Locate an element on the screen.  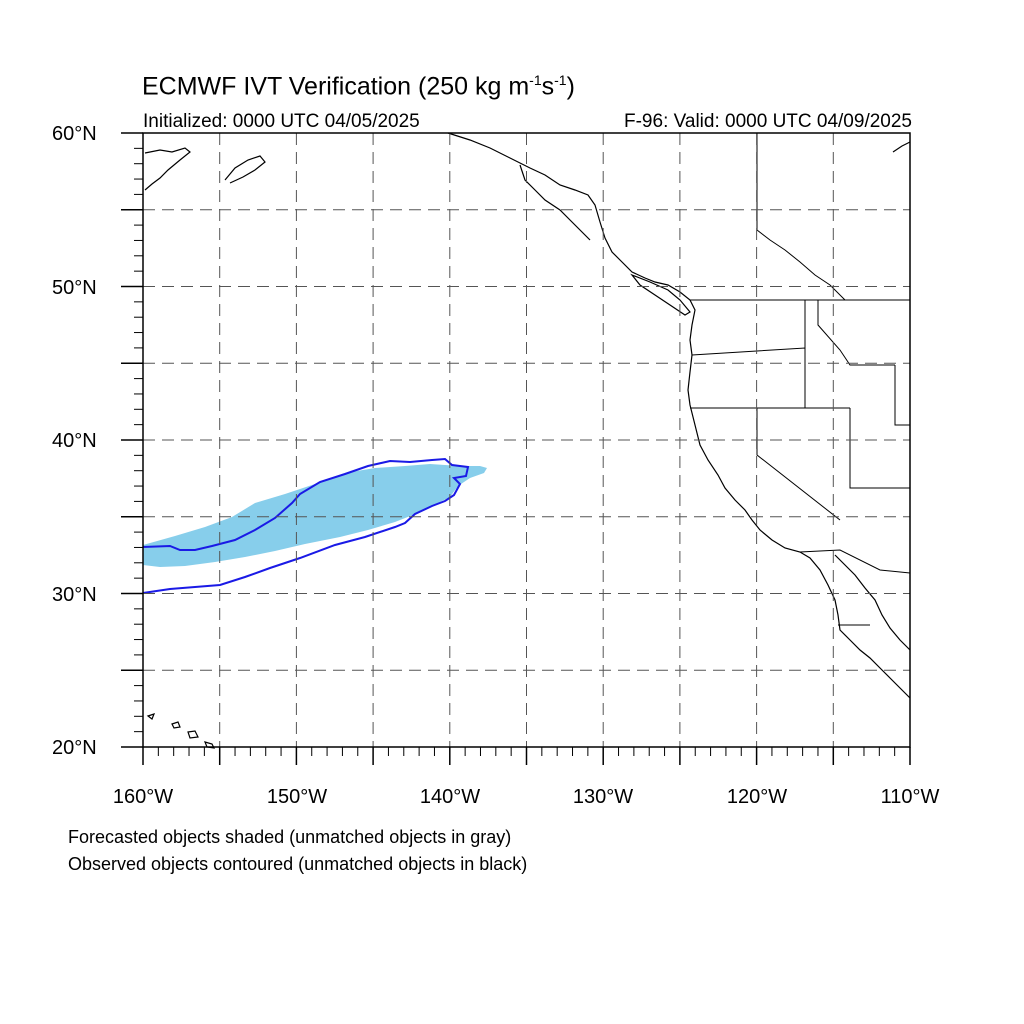
lat-label-20n: 20°N is located at coordinates (74, 748).